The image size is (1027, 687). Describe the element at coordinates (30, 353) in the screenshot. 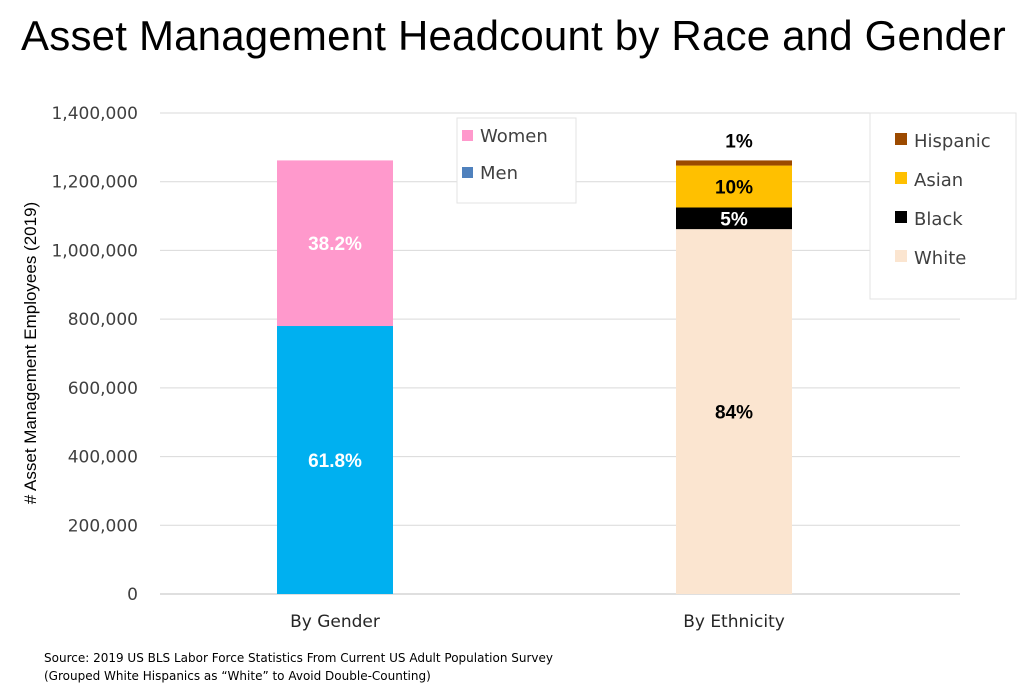

I see `y-axis-label: # Asset Management Employees (2019)` at that location.